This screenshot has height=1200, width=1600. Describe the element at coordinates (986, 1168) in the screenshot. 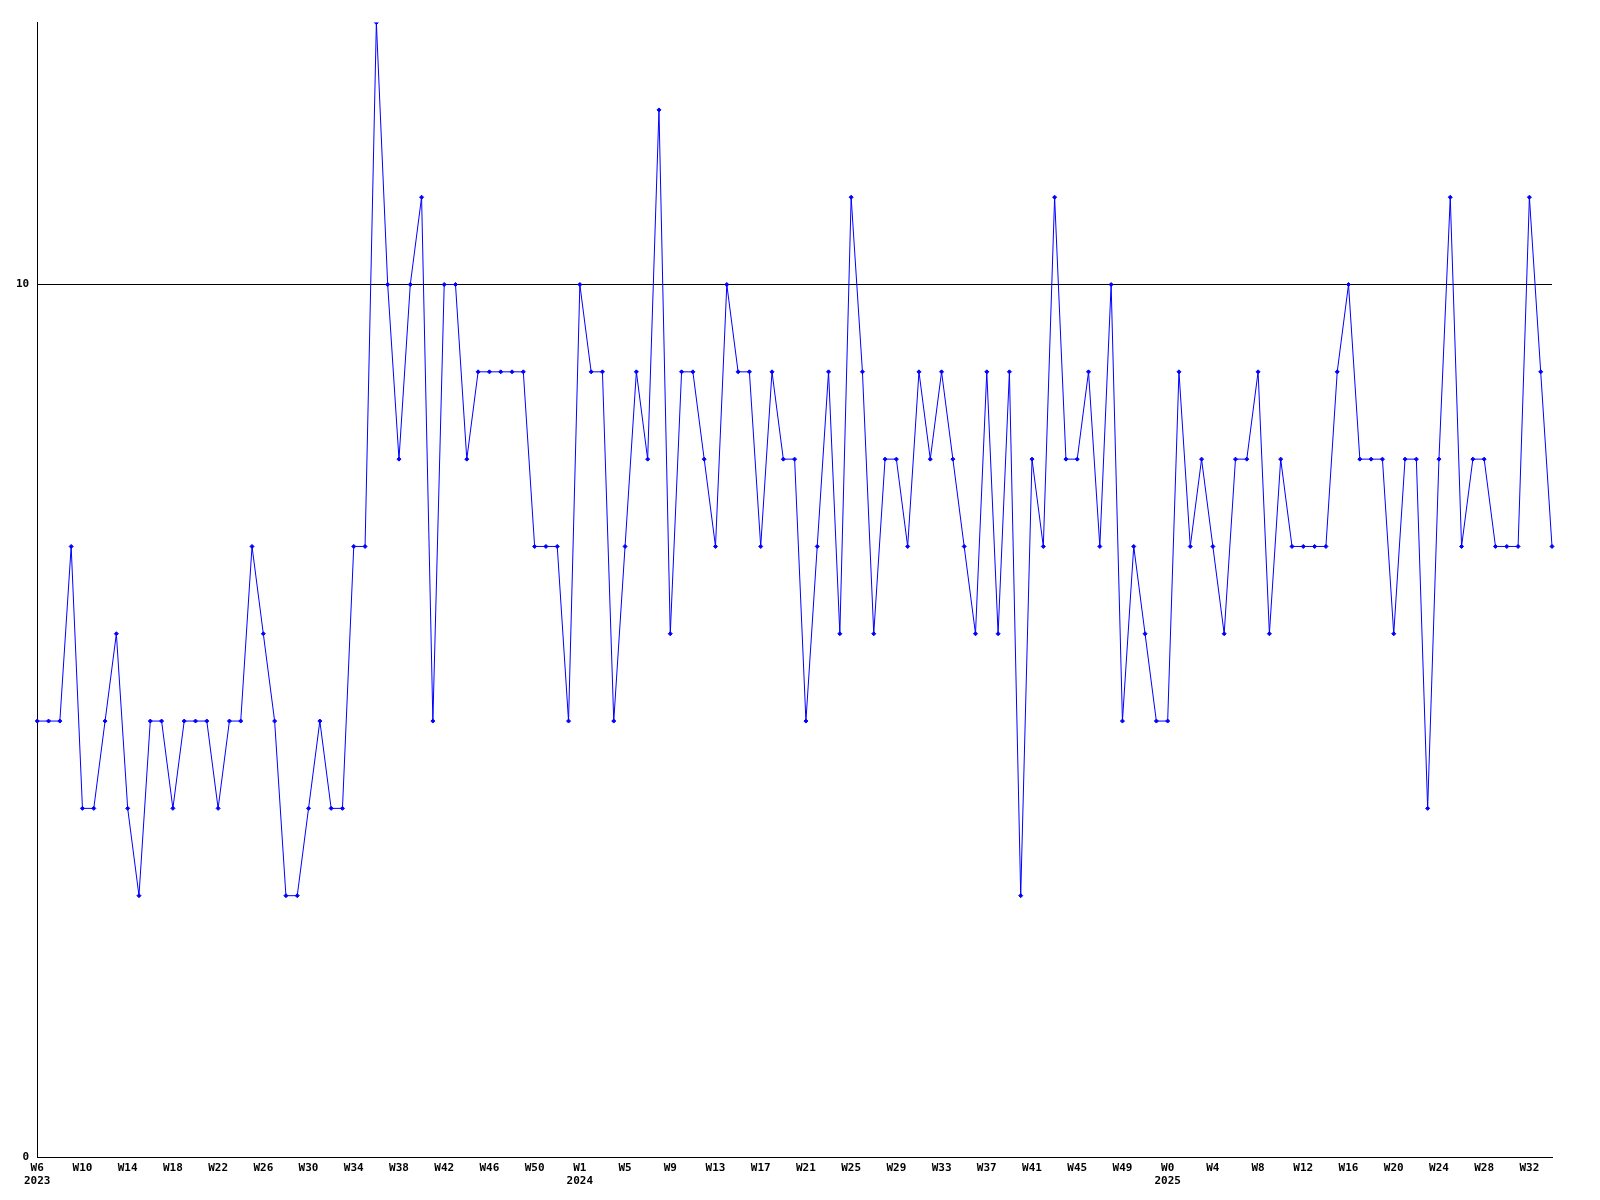

I see `x-tick-label: W37` at that location.